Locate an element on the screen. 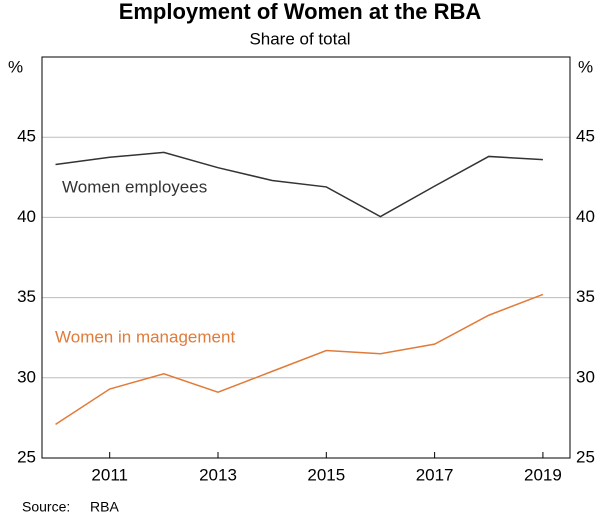 The image size is (600, 517). x-tick-label: 2013 is located at coordinates (218, 474).